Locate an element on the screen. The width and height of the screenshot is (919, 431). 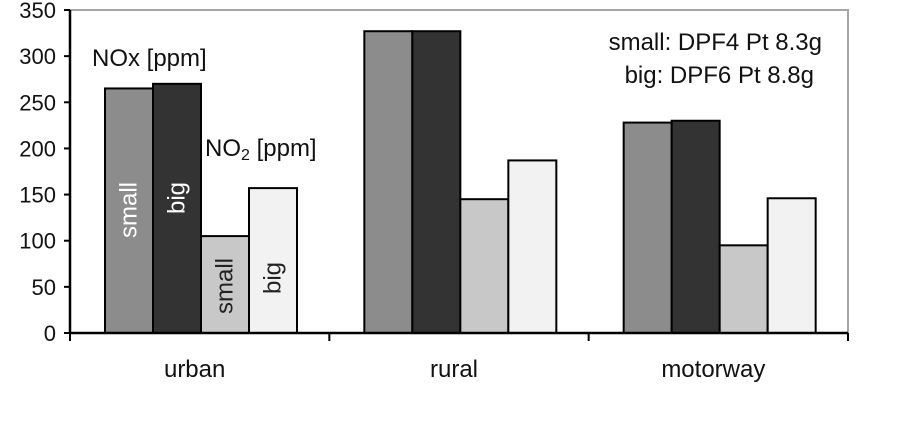
no2-suffix: [ppm] is located at coordinates (283, 148).